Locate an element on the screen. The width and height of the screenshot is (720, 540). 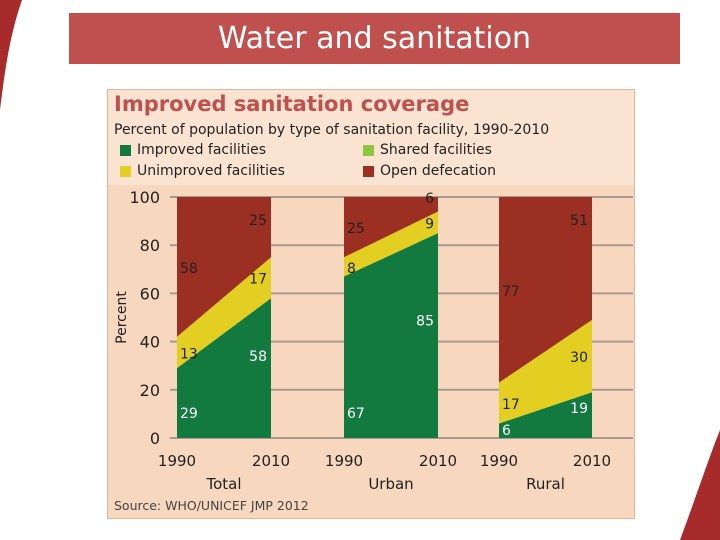
slide-title: Water and sanitation is located at coordinates (374, 38).